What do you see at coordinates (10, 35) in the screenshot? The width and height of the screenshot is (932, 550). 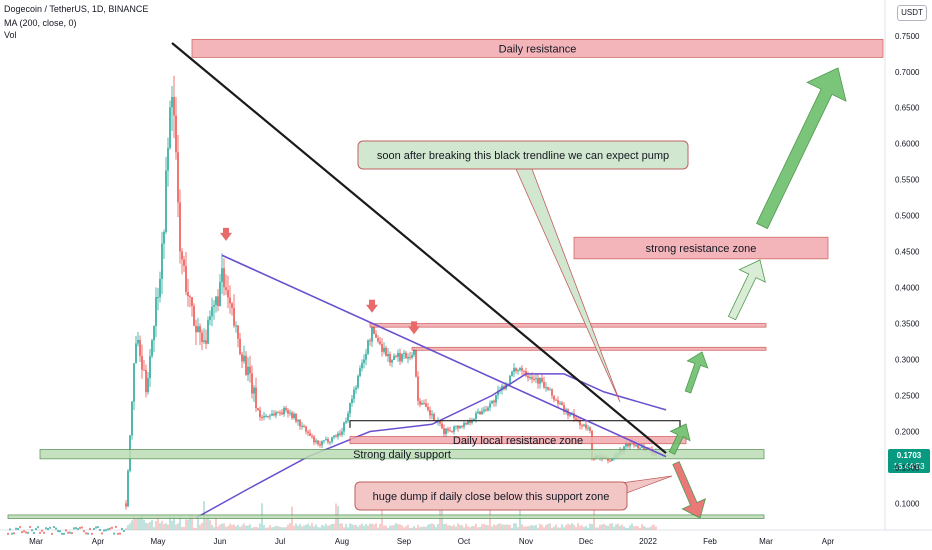 I see `volume-indicator-label: Vol` at bounding box center [10, 35].